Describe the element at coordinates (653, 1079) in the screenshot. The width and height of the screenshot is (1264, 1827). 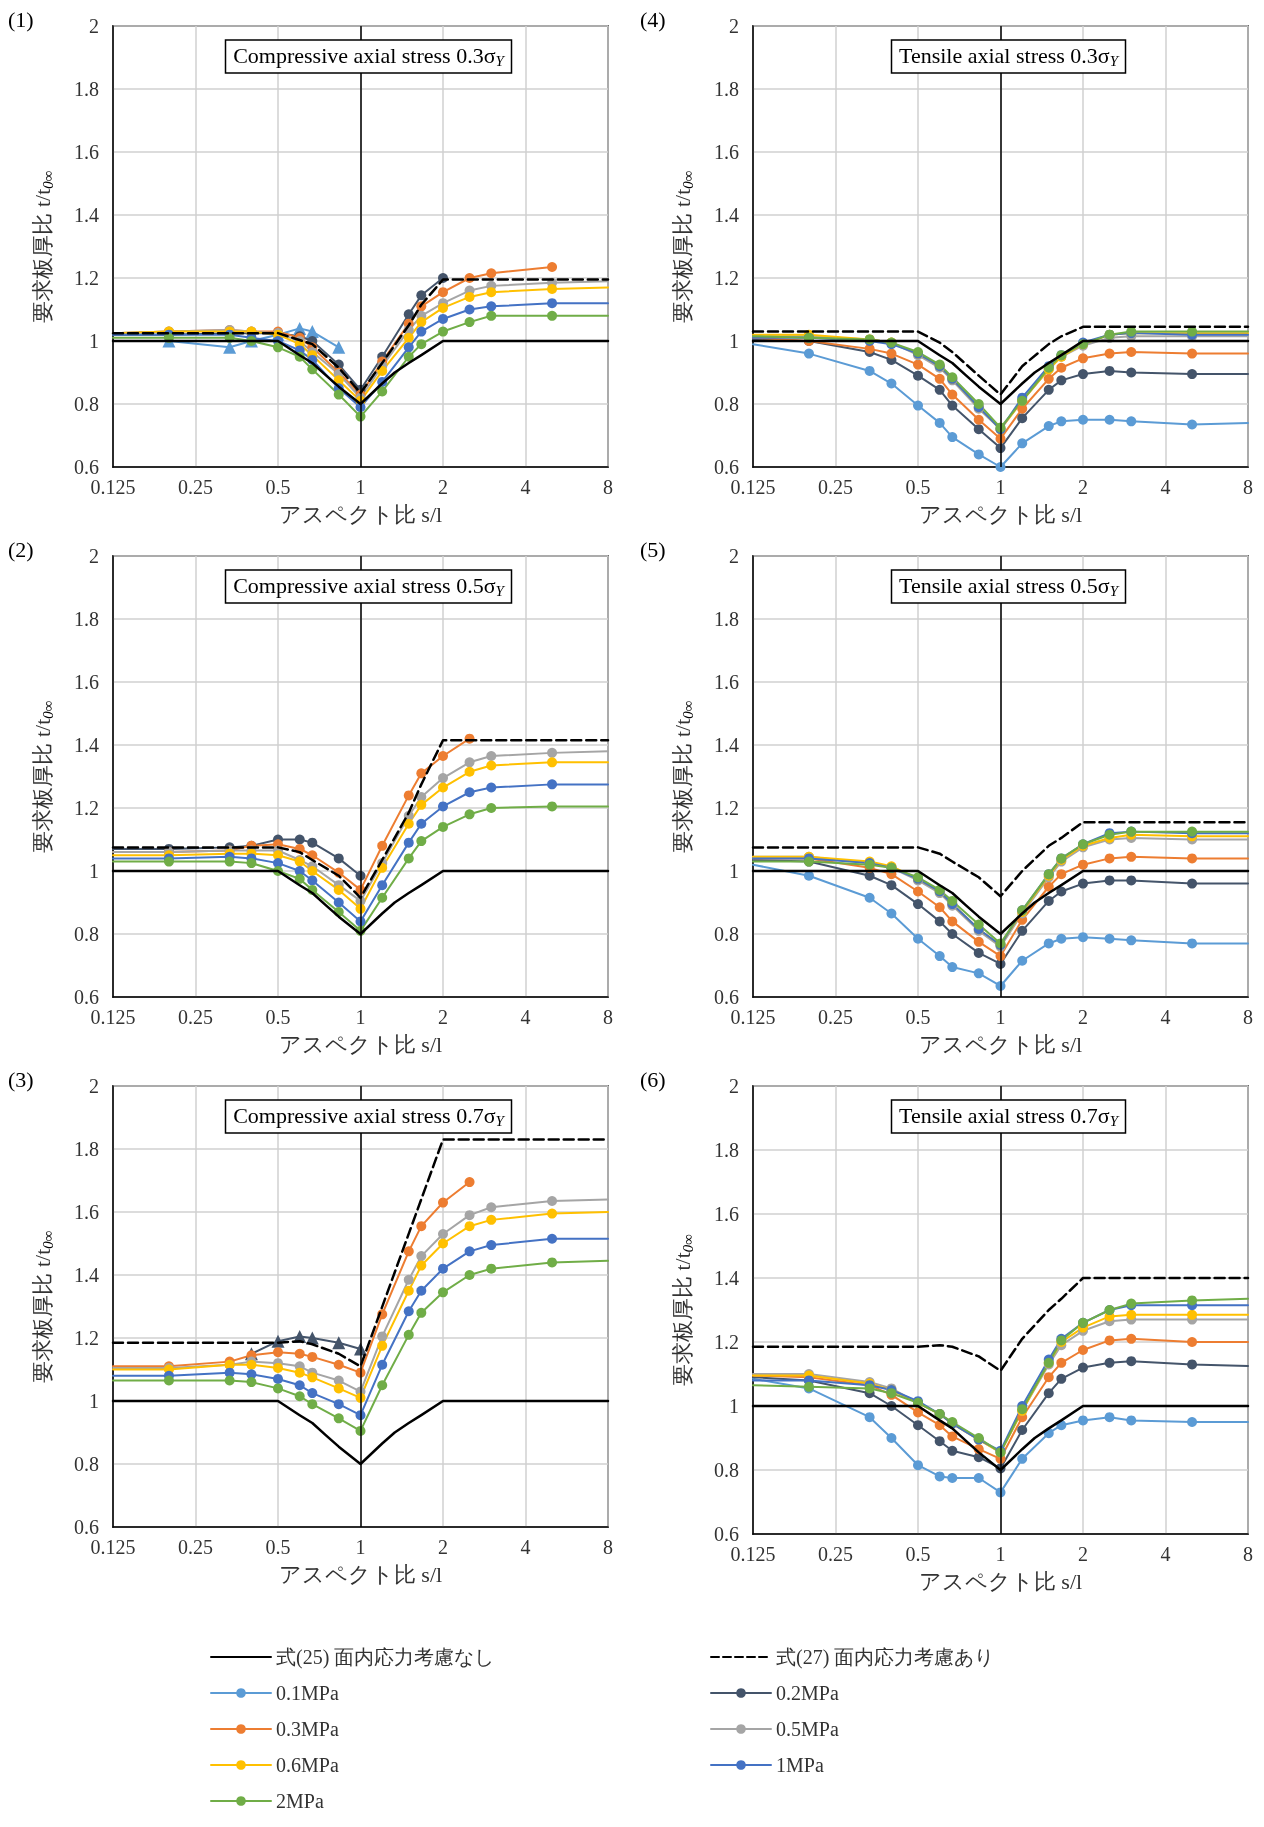
I see `text: (6)` at that location.